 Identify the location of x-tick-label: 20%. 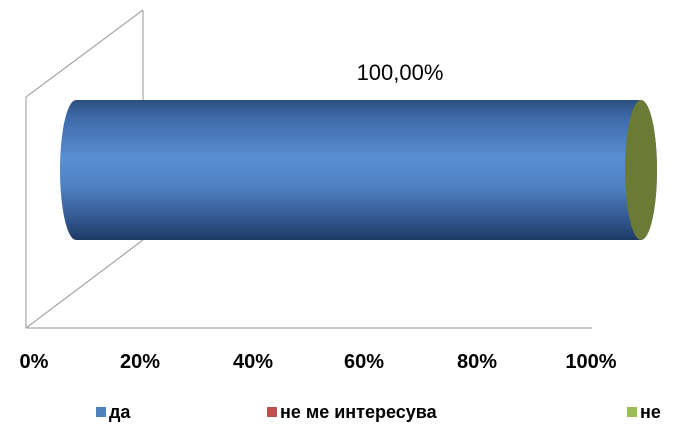
(140, 362).